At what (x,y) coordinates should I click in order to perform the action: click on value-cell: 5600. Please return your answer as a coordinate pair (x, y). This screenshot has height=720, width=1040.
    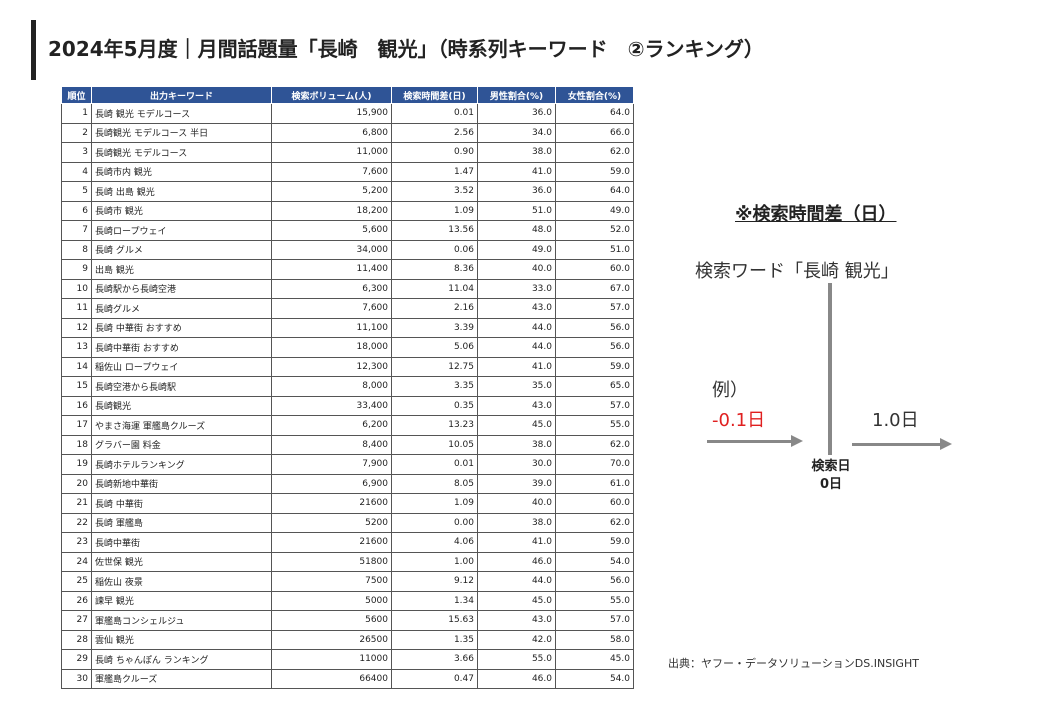
    Looking at the image, I should click on (331, 620).